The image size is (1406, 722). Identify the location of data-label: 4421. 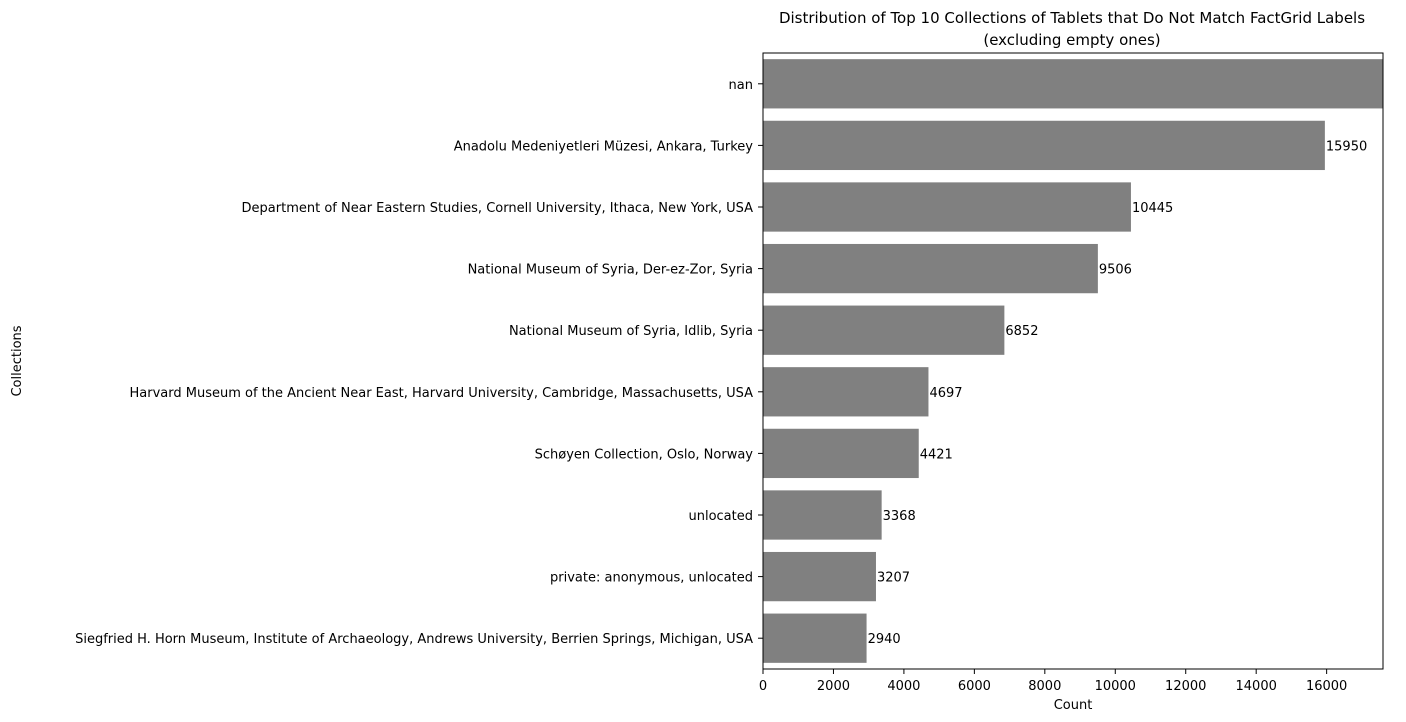
(936, 454).